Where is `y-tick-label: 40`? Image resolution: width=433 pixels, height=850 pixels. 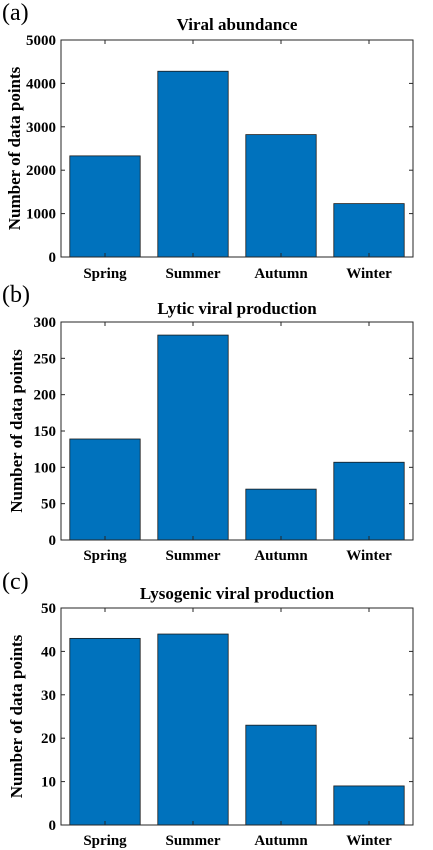 y-tick-label: 40 is located at coordinates (48, 652).